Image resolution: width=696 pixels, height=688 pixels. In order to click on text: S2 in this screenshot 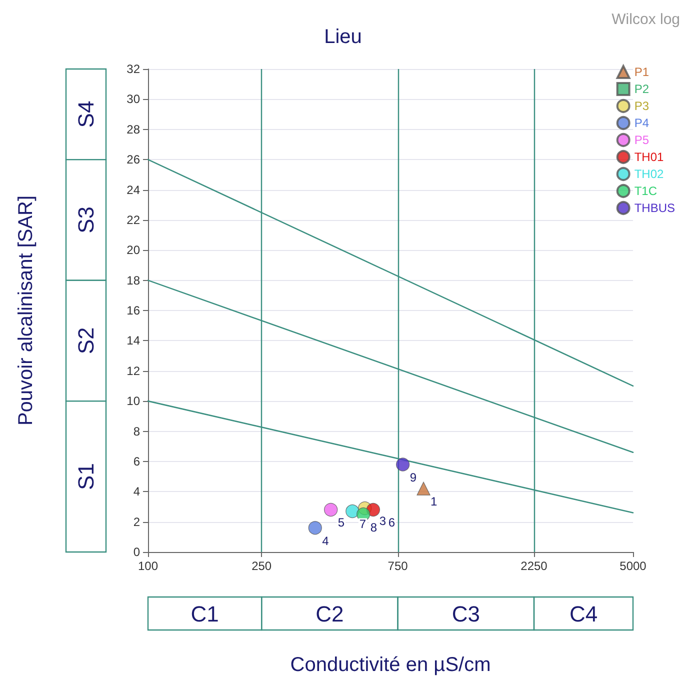, I will do `click(86, 340)`.